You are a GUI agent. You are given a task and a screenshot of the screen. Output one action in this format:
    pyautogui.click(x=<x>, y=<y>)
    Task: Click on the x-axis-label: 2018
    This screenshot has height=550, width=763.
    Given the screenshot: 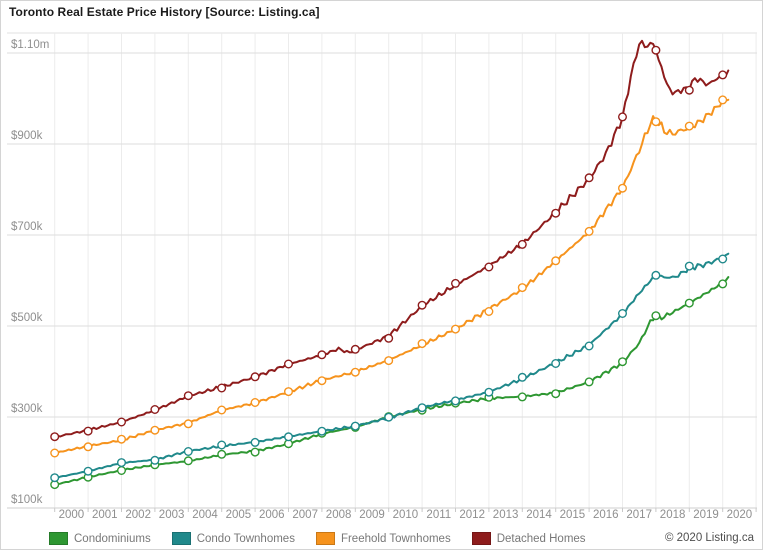 What is the action you would take?
    pyautogui.click(x=673, y=515)
    